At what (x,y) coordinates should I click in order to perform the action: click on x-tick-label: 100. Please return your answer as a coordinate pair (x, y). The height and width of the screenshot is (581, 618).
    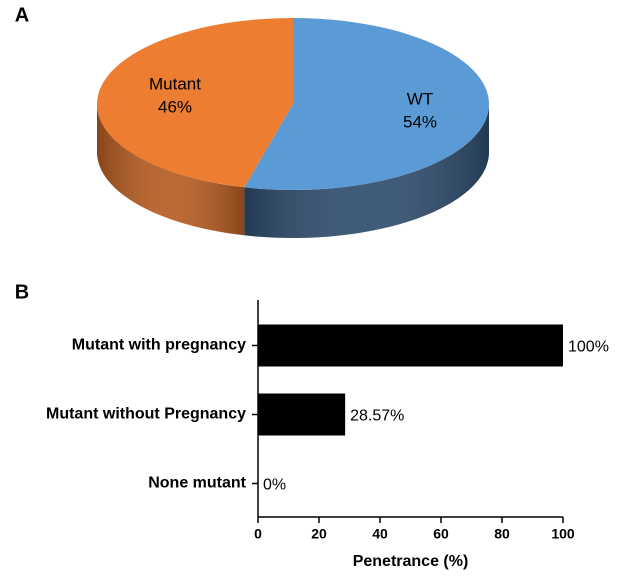
    Looking at the image, I should click on (563, 534).